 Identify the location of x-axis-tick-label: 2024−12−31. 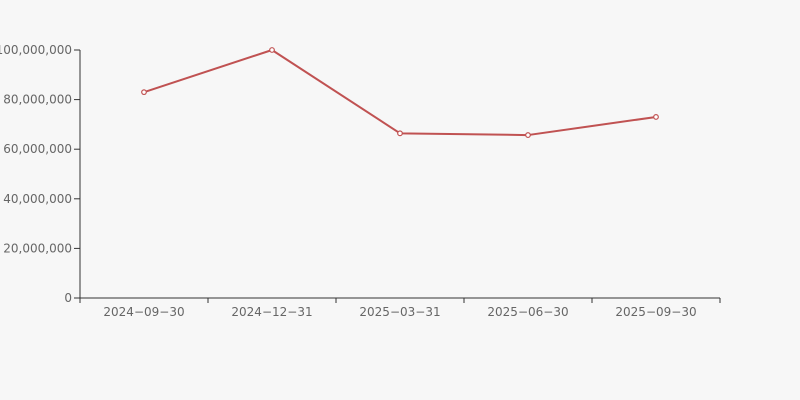
(271, 312).